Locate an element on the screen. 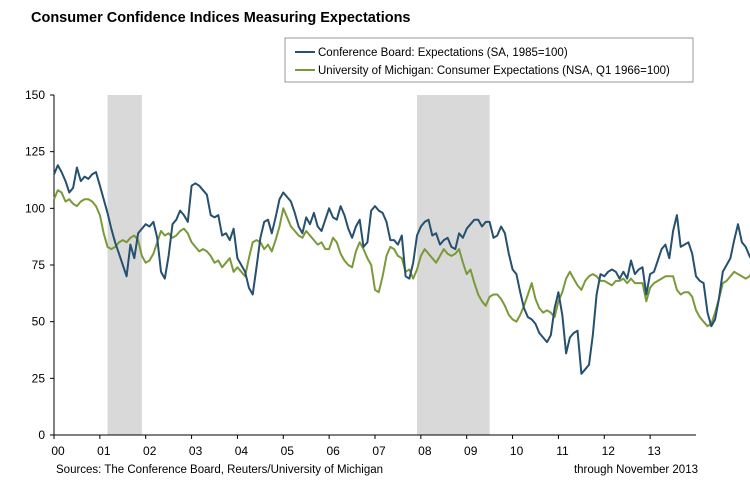 Image resolution: width=750 pixels, height=492 pixels. x-tick-label-01: 01 is located at coordinates (104, 451).